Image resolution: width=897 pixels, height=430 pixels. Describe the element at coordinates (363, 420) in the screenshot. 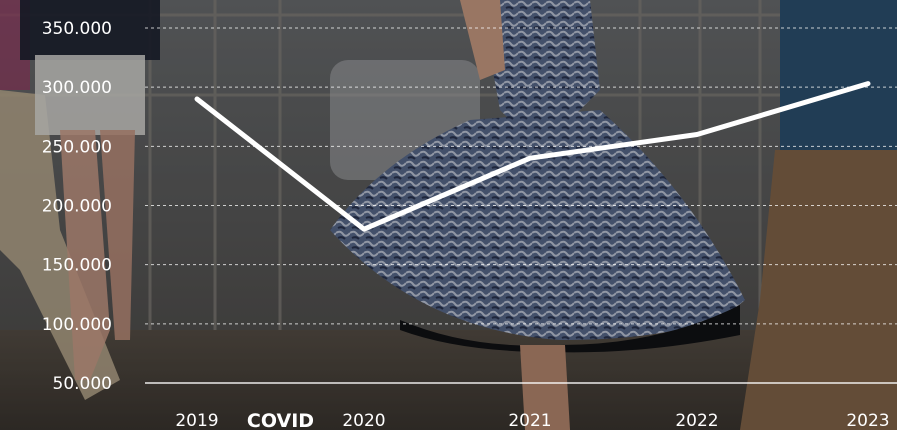

I see `x-tick-label: 2020` at that location.